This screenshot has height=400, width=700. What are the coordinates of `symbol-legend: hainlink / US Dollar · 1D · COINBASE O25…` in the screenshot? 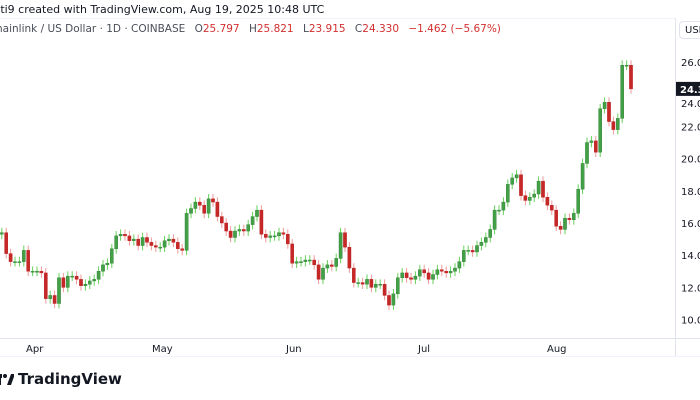 It's located at (250, 29).